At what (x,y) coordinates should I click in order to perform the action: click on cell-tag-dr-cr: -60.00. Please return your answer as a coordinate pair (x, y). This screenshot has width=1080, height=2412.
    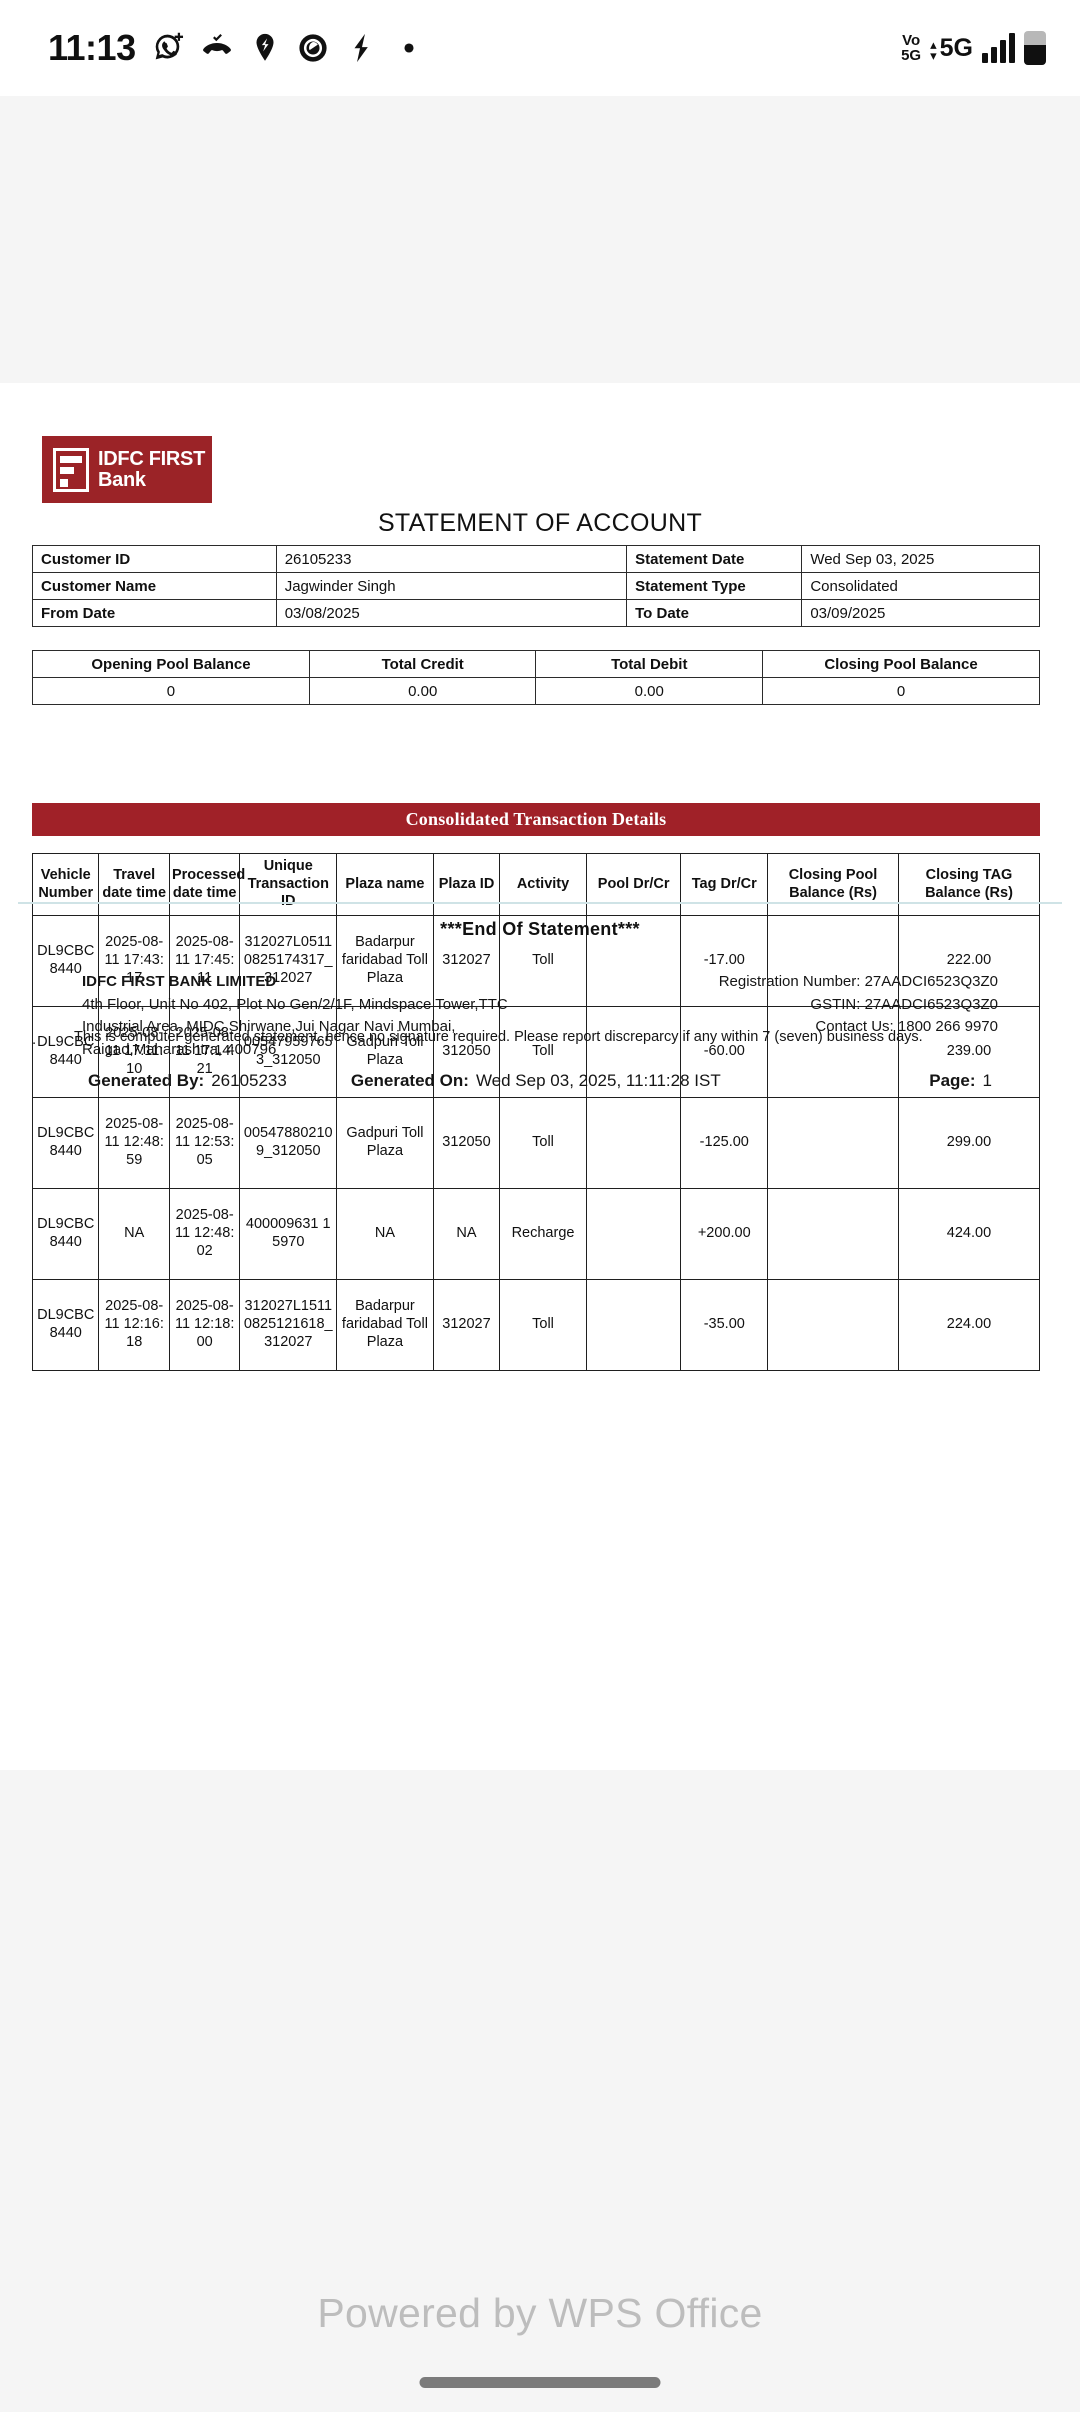
    Looking at the image, I should click on (724, 1052).